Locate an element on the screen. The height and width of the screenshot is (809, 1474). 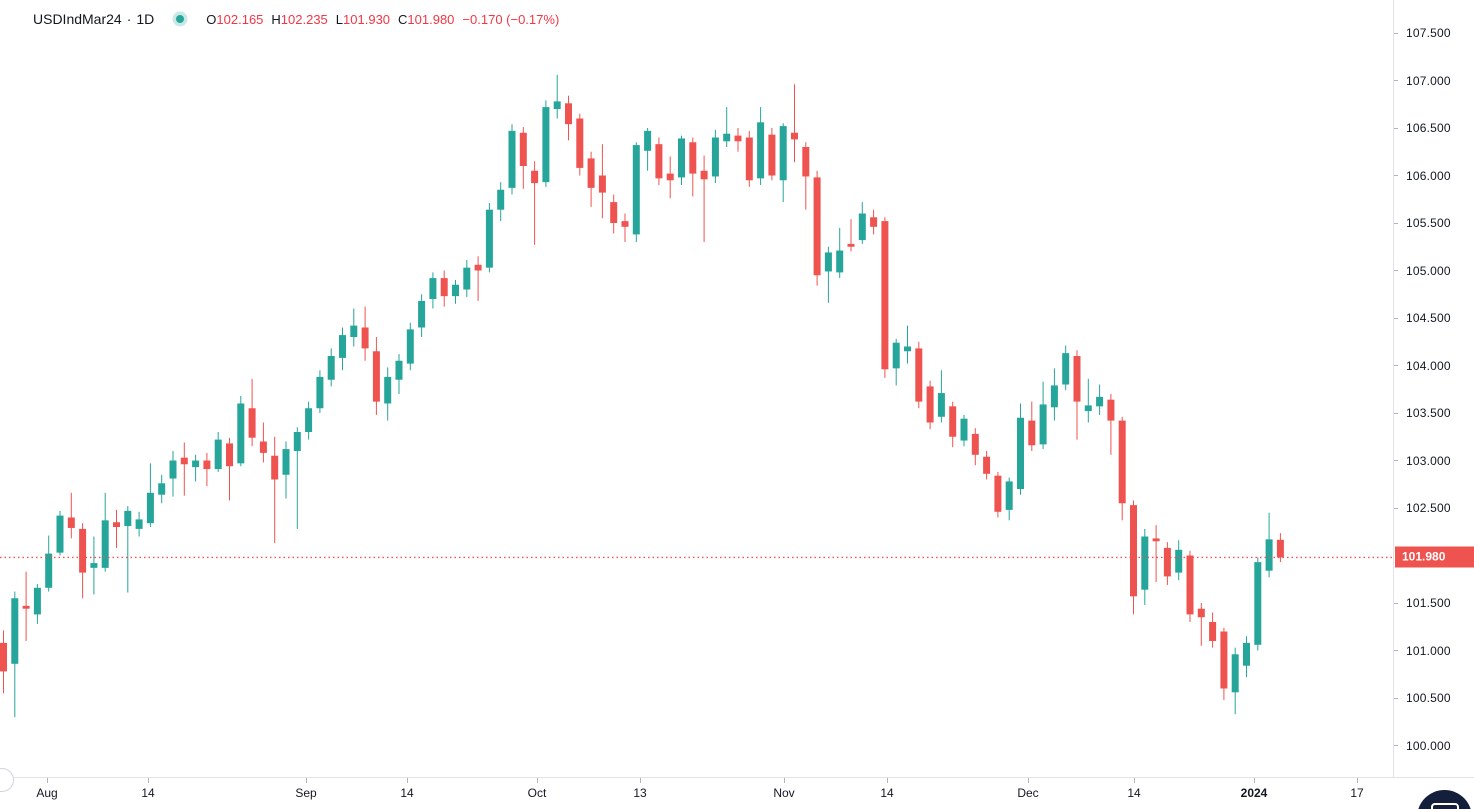
time-axis-label: 13 is located at coordinates (640, 793).